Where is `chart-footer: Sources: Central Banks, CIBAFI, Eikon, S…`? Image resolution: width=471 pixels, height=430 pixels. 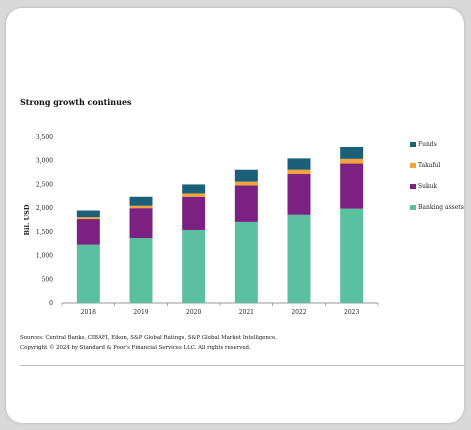 chart-footer: Sources: Central Banks, CIBAFI, Eikon, S… is located at coordinates (148, 343).